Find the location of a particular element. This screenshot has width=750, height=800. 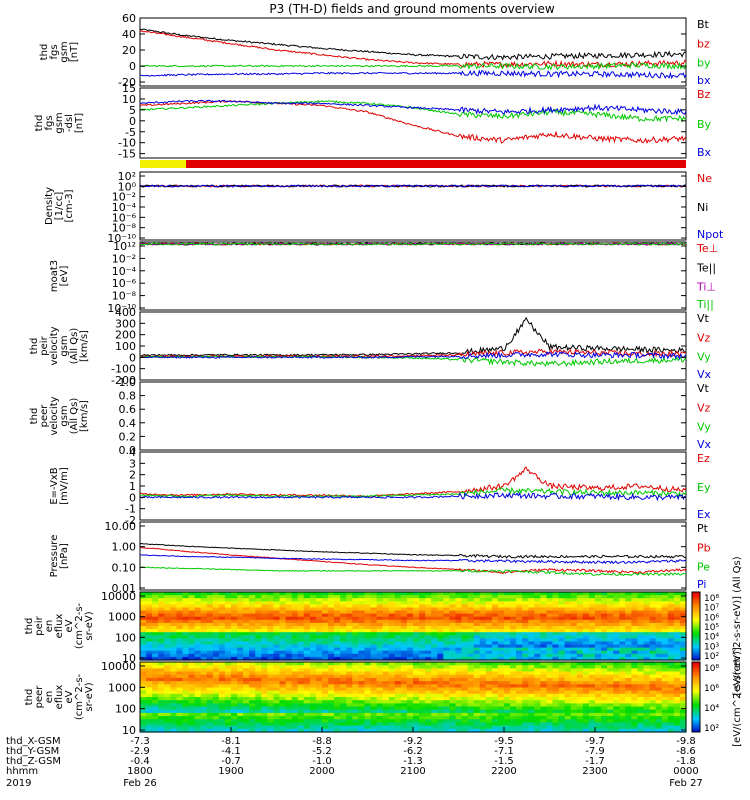

panel-peir_velocity-ytick-label: 400 is located at coordinates (125, 312).